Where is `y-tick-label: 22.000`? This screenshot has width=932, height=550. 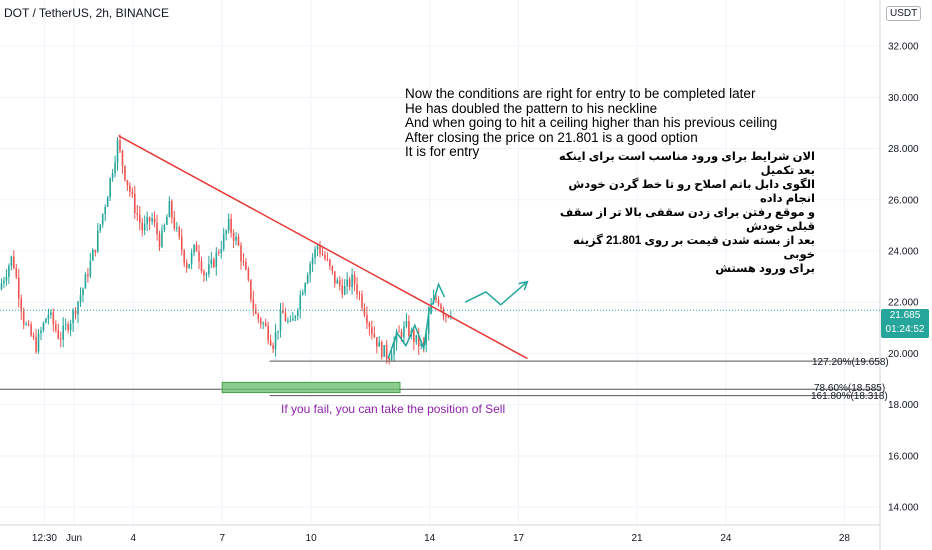
y-tick-label: 22.000 is located at coordinates (903, 303).